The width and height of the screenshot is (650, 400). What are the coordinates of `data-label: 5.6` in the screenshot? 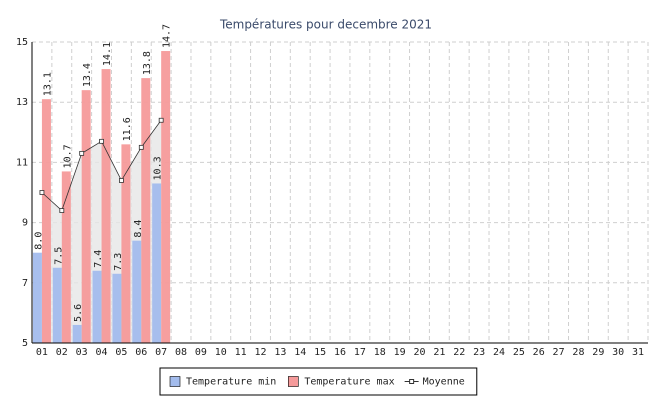 It's located at (78, 313).